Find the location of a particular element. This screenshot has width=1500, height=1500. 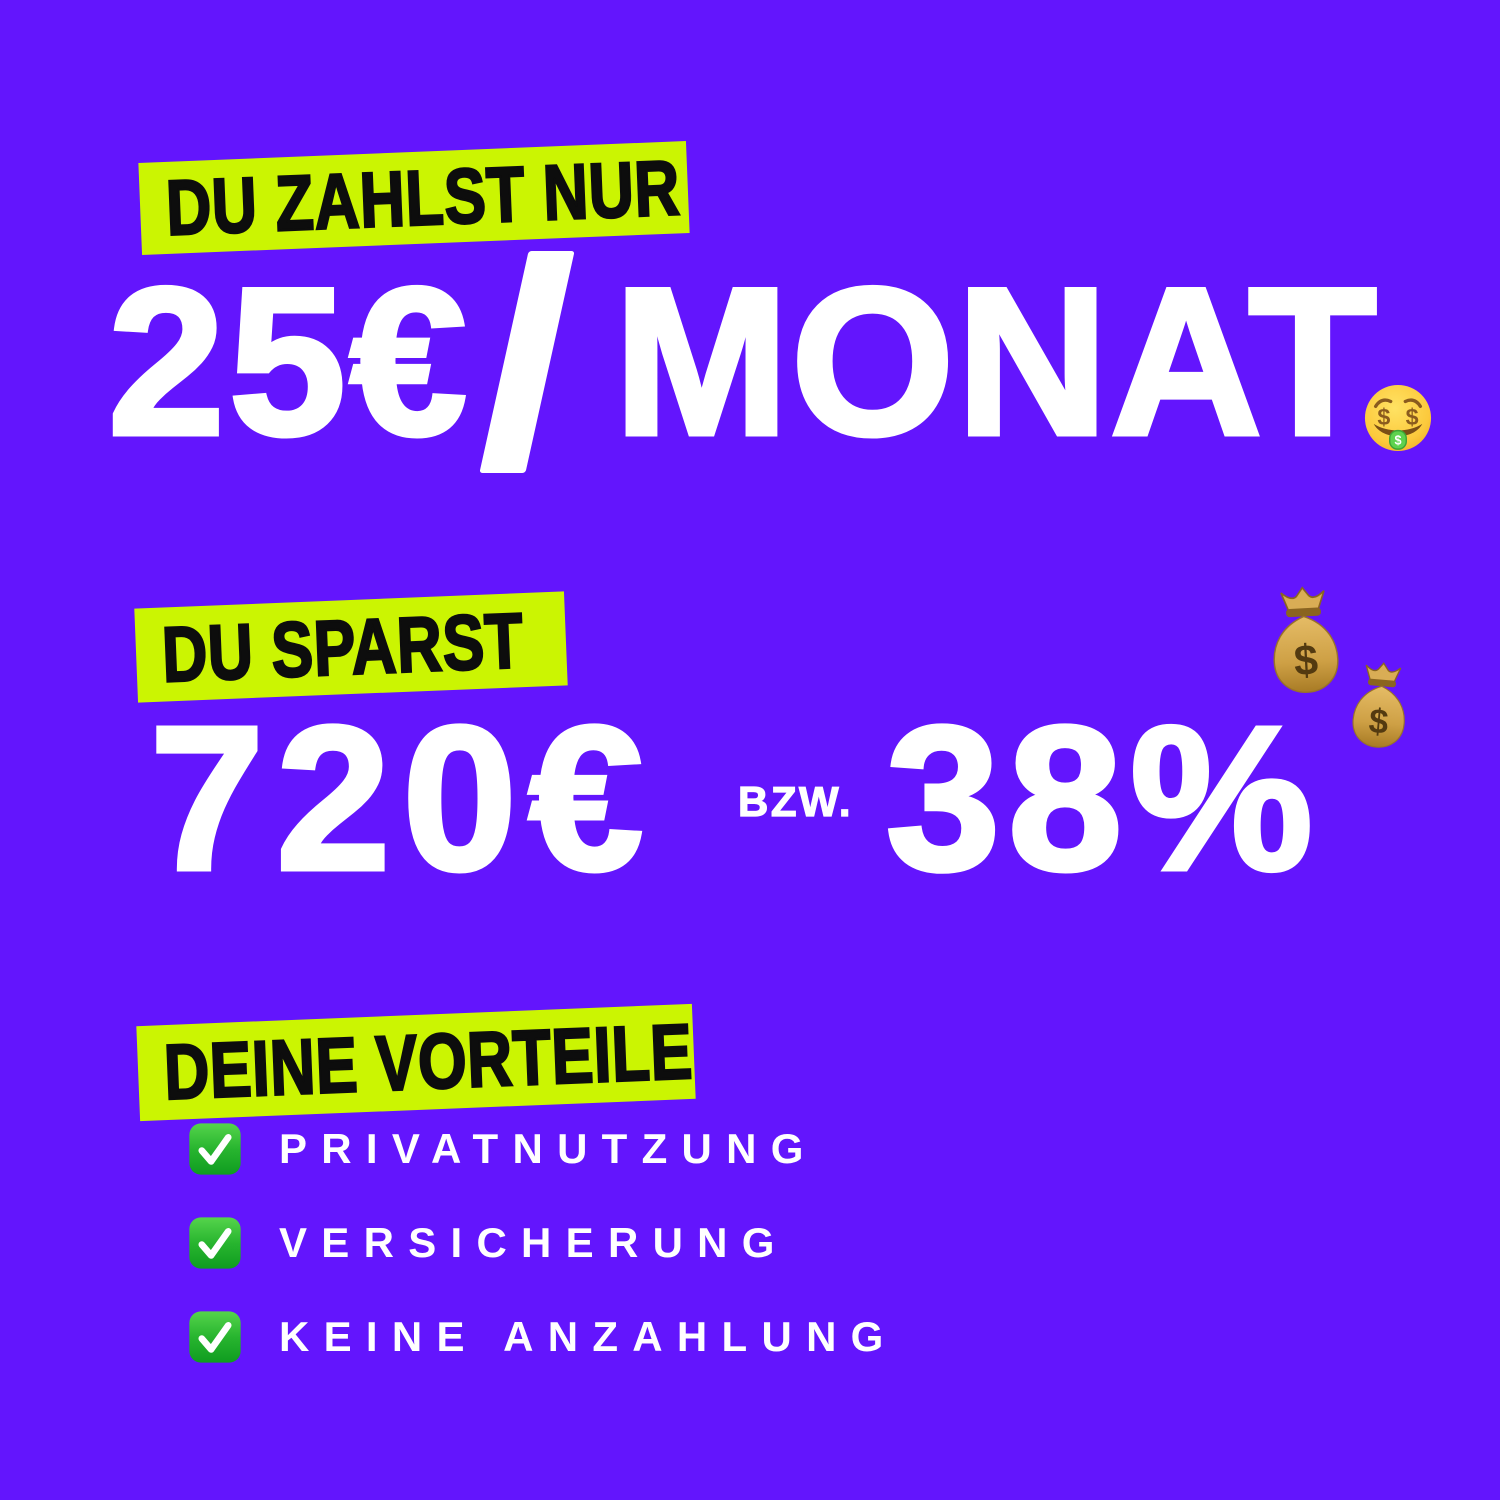

pay-label-highlight: DU ZAHLST NUR is located at coordinates (414, 198).